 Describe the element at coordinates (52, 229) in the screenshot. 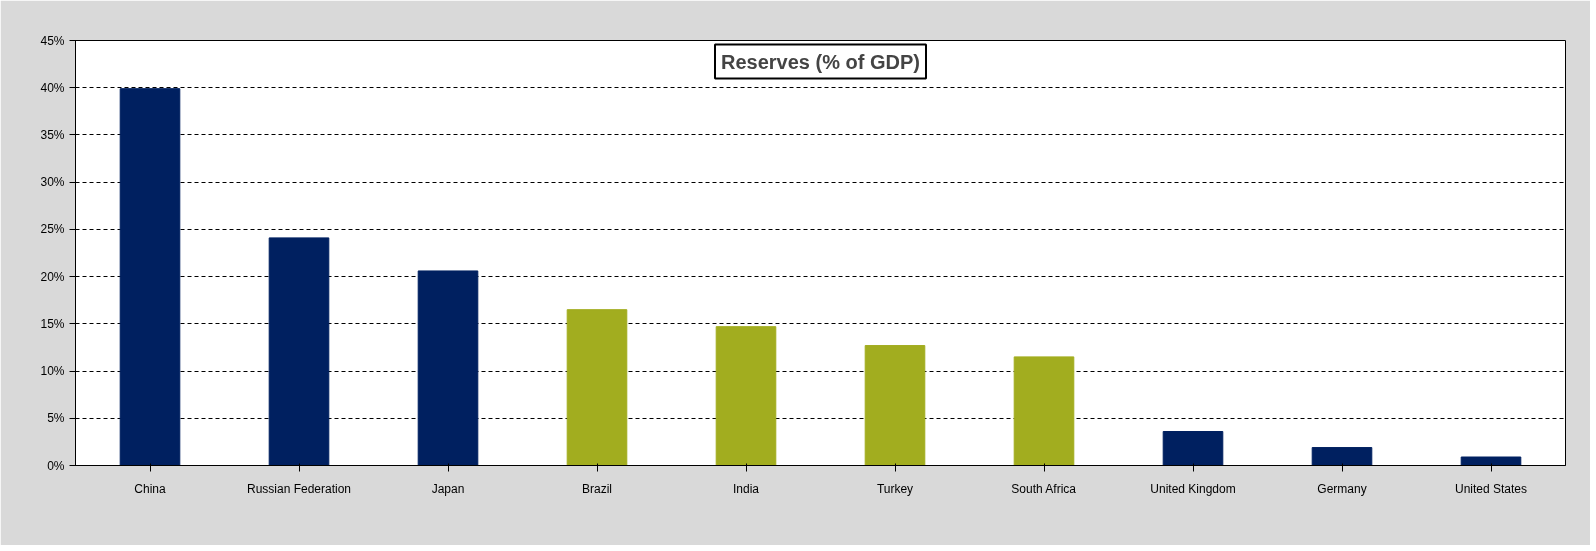

I see `y-tick-label: 25%` at that location.